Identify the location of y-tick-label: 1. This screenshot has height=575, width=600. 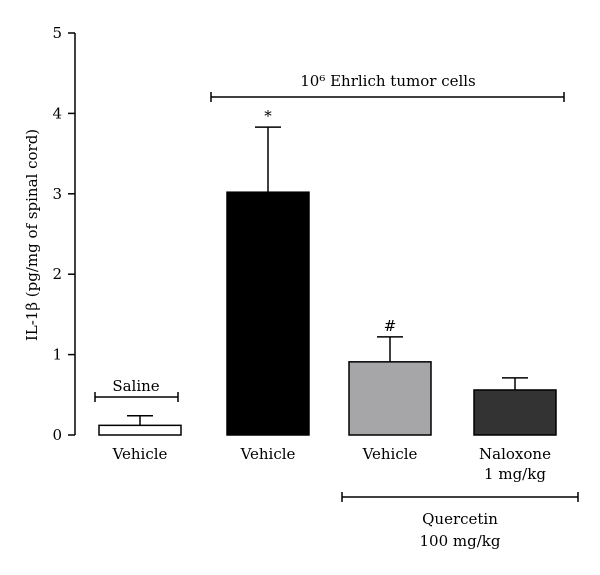
(57, 355).